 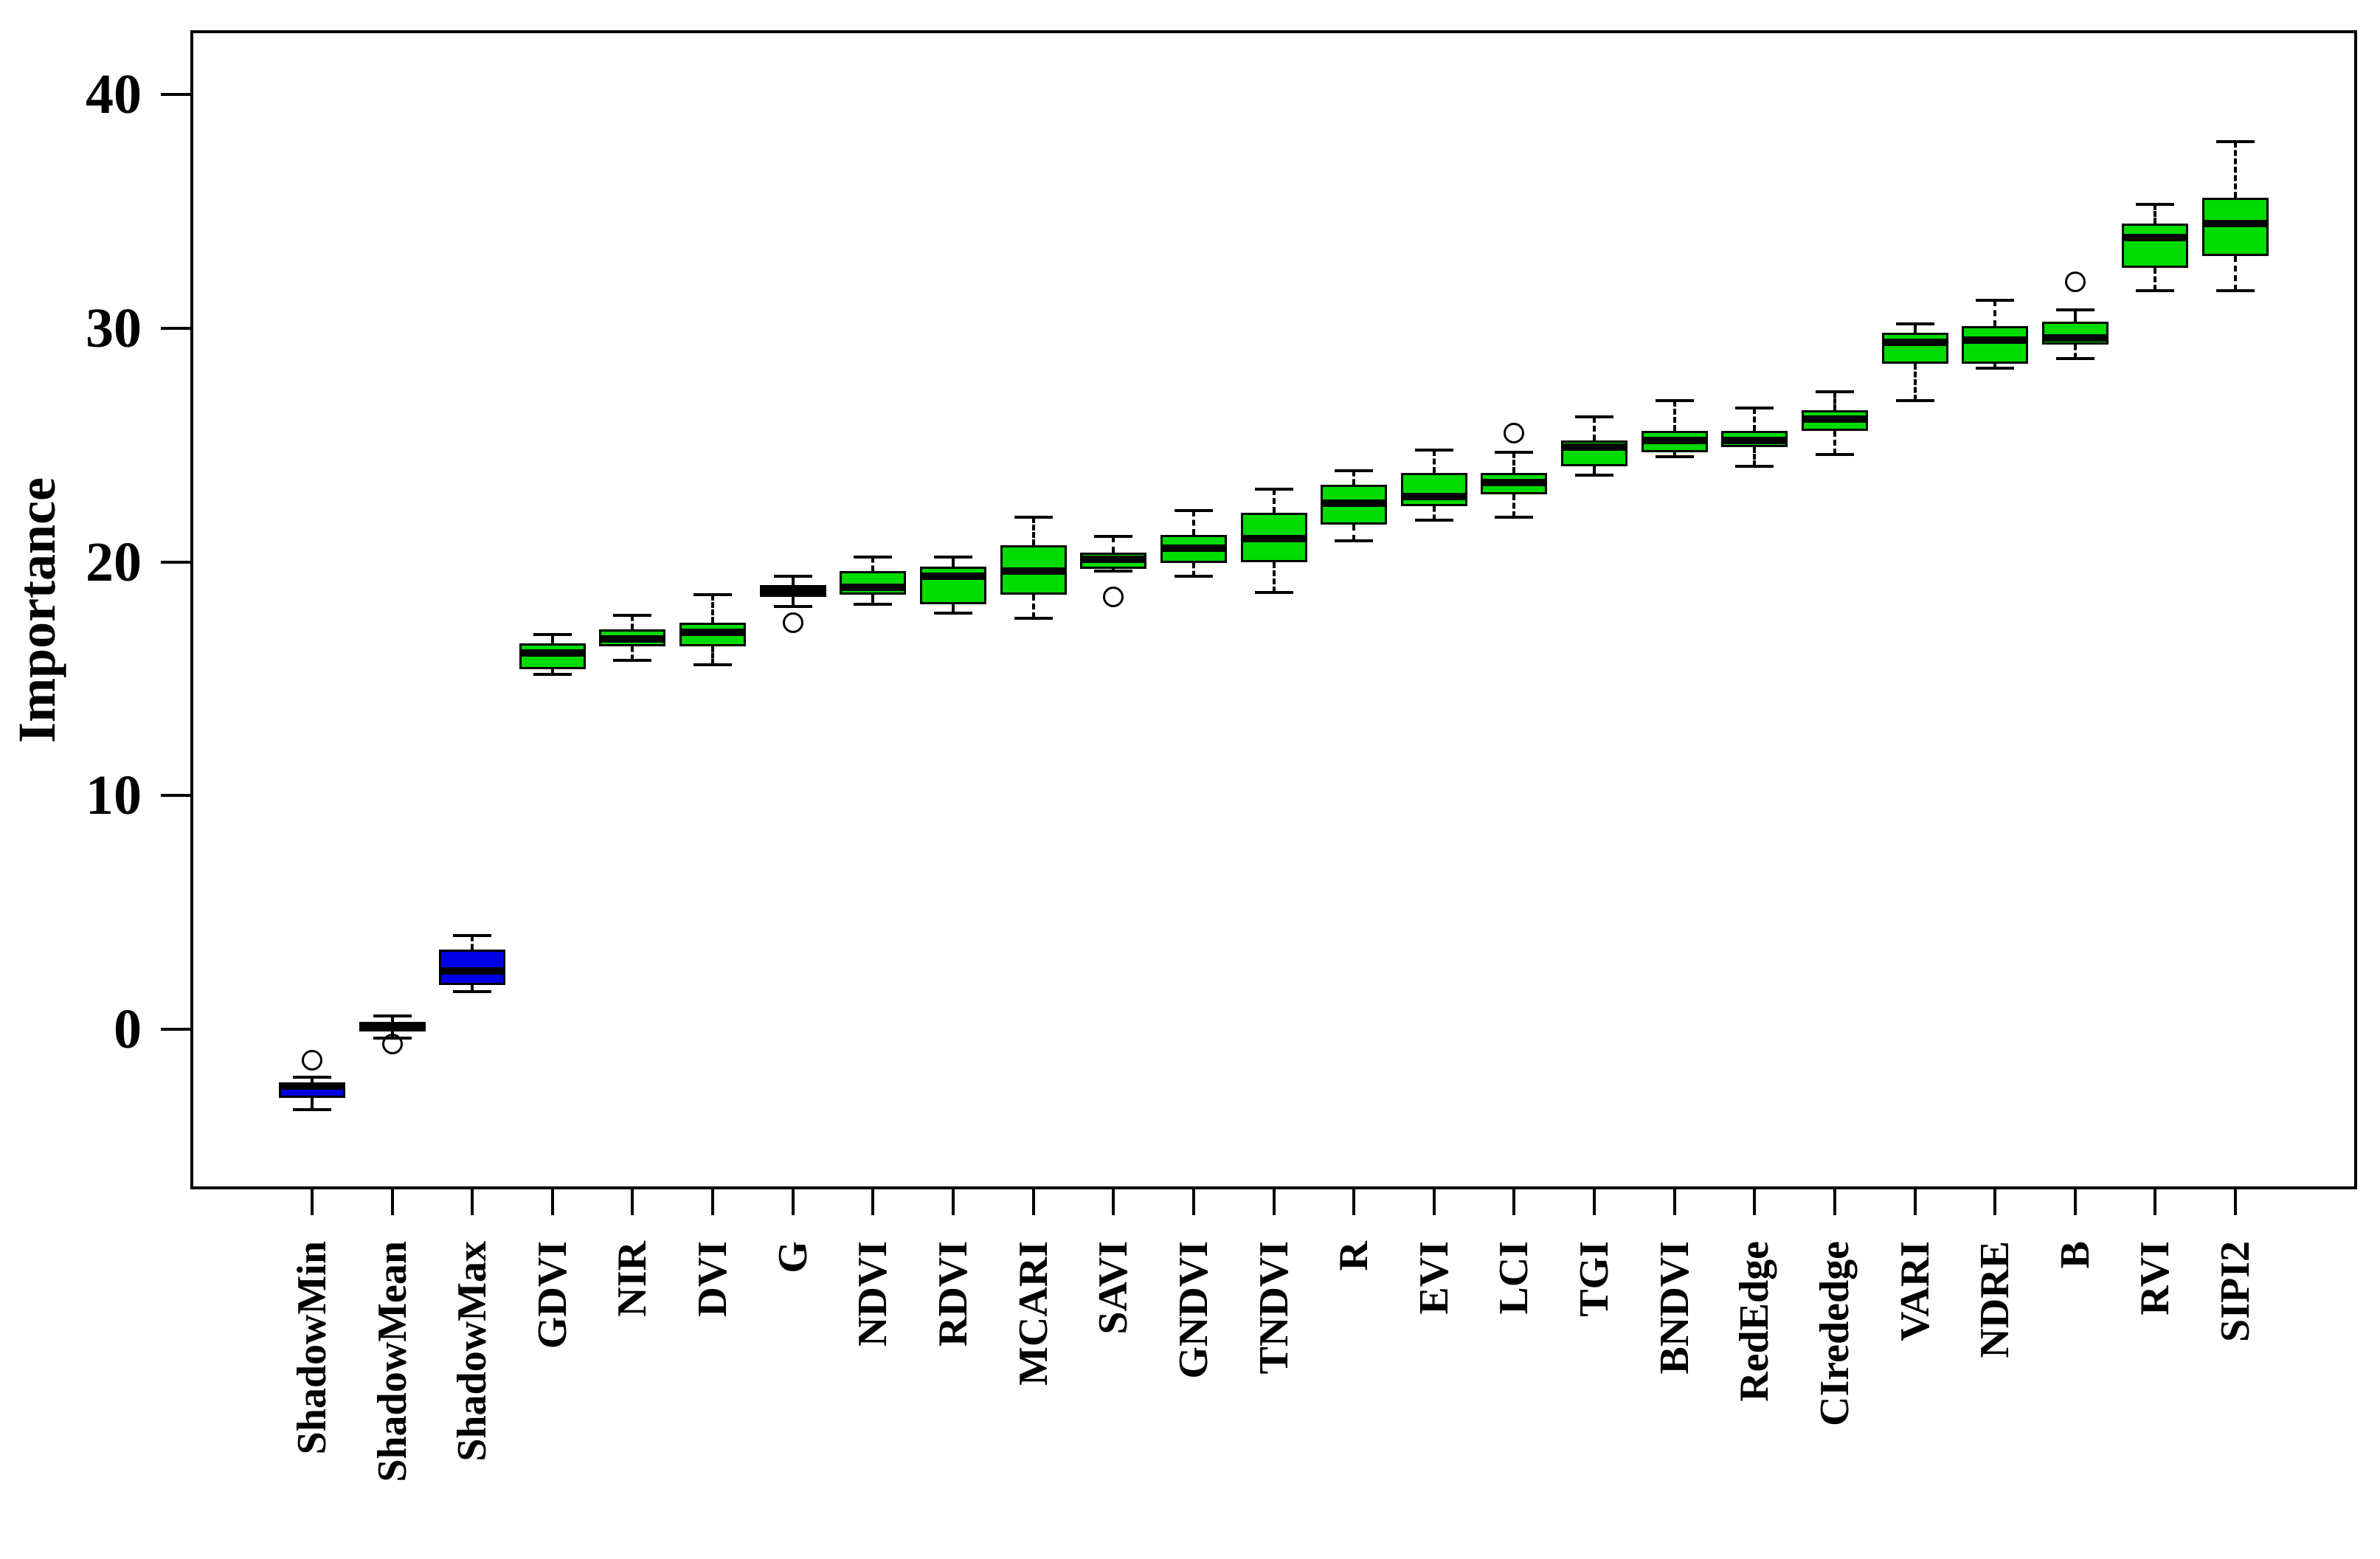 What do you see at coordinates (36, 610) in the screenshot?
I see `y-axis-title: Importance` at bounding box center [36, 610].